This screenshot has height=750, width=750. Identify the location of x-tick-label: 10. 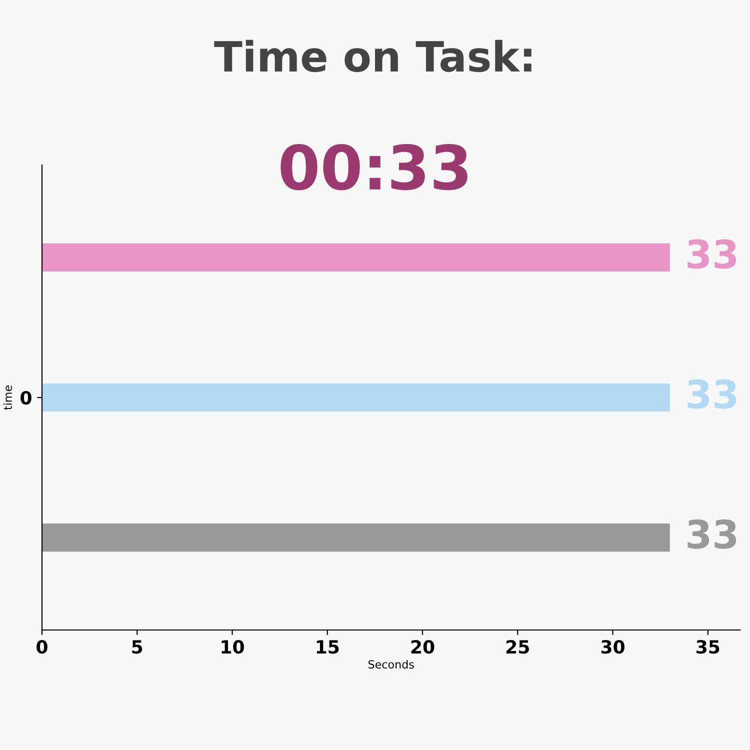
(233, 647).